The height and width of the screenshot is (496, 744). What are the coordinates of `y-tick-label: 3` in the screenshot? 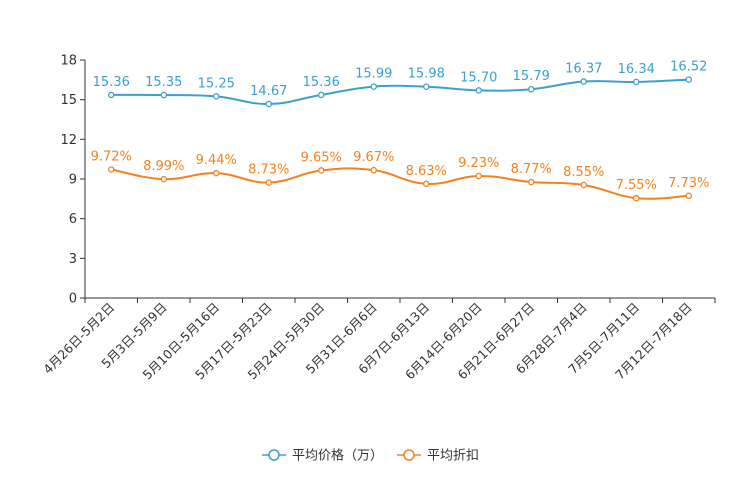 It's located at (73, 259).